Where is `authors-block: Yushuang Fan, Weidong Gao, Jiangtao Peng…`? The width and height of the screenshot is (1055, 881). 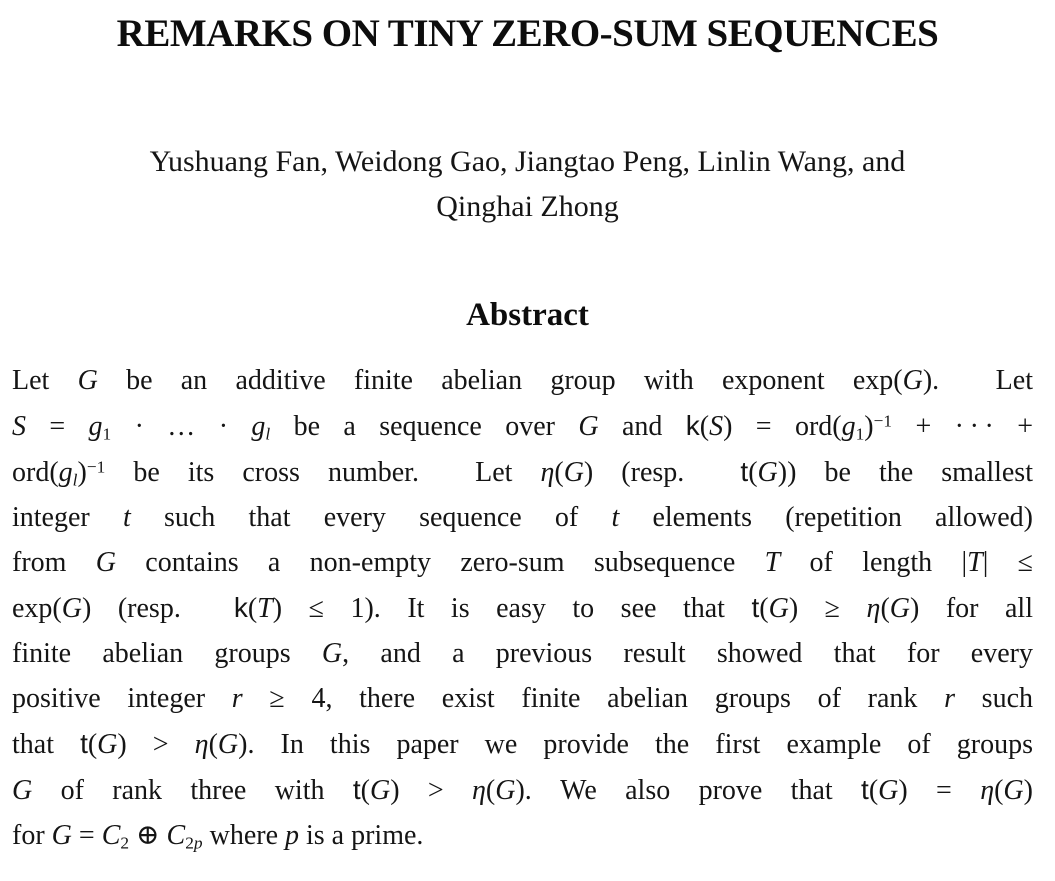
authors-block: Yushuang Fan, Weidong Gao, Jiangtao Peng… is located at coordinates (527, 184).